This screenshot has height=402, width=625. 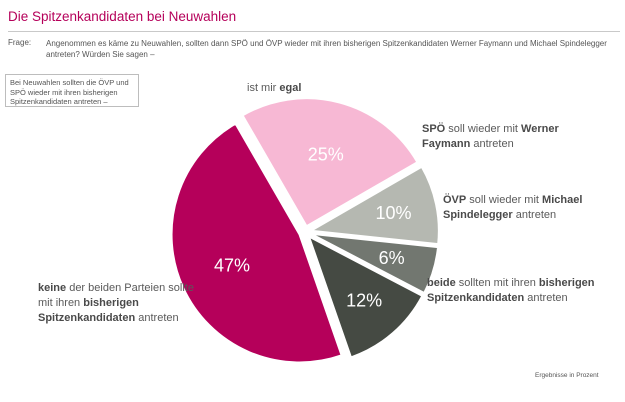 What do you see at coordinates (375, 263) in the screenshot?
I see `pie-slice-oevp` at bounding box center [375, 263].